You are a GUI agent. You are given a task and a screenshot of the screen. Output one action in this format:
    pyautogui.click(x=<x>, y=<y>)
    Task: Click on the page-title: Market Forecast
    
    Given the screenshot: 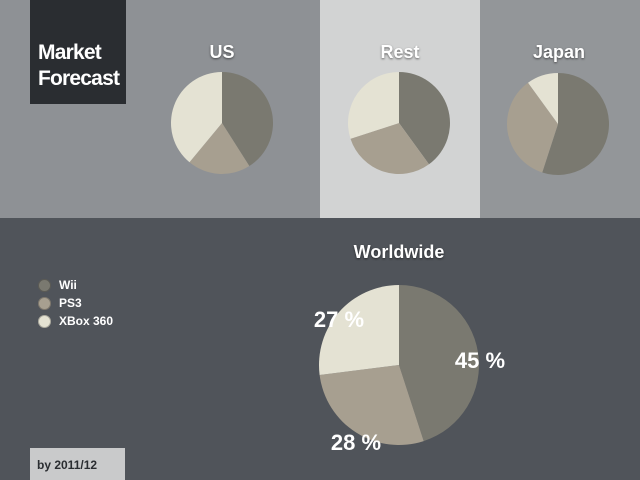 What is the action you would take?
    pyautogui.click(x=78, y=52)
    